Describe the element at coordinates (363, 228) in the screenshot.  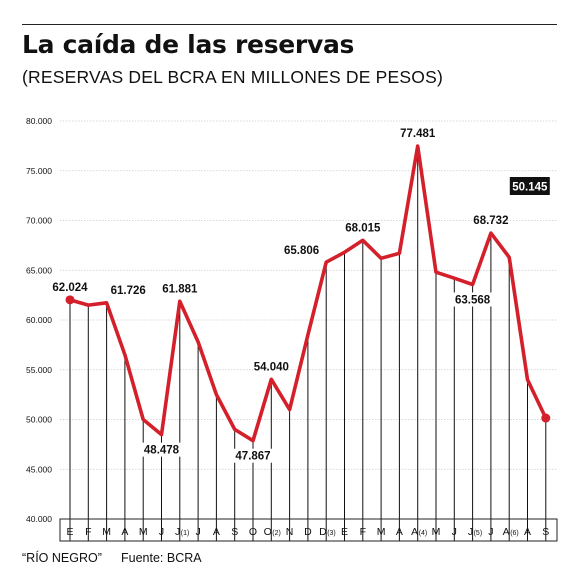
I see `data-label: 68.015` at that location.